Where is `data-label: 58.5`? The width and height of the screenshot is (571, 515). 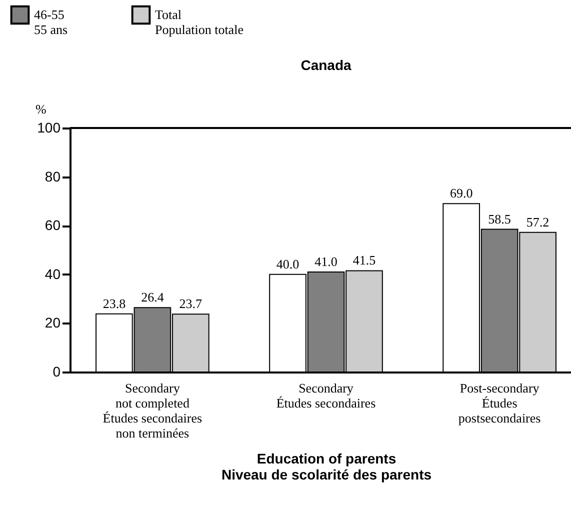
data-label: 58.5 is located at coordinates (499, 218).